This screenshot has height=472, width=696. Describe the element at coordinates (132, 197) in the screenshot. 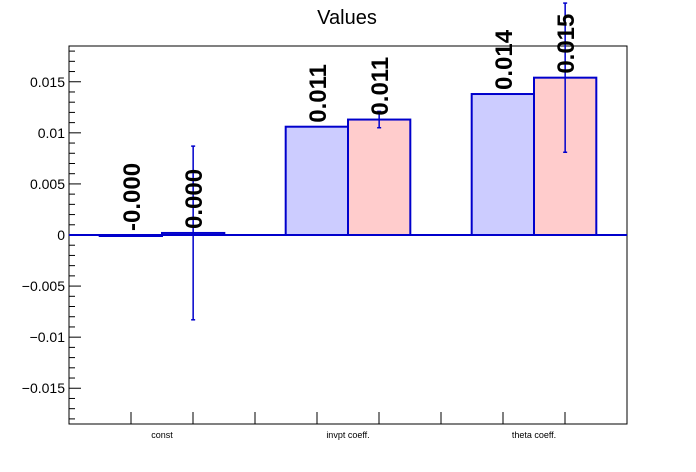

I see `data-label: -0.000` at that location.